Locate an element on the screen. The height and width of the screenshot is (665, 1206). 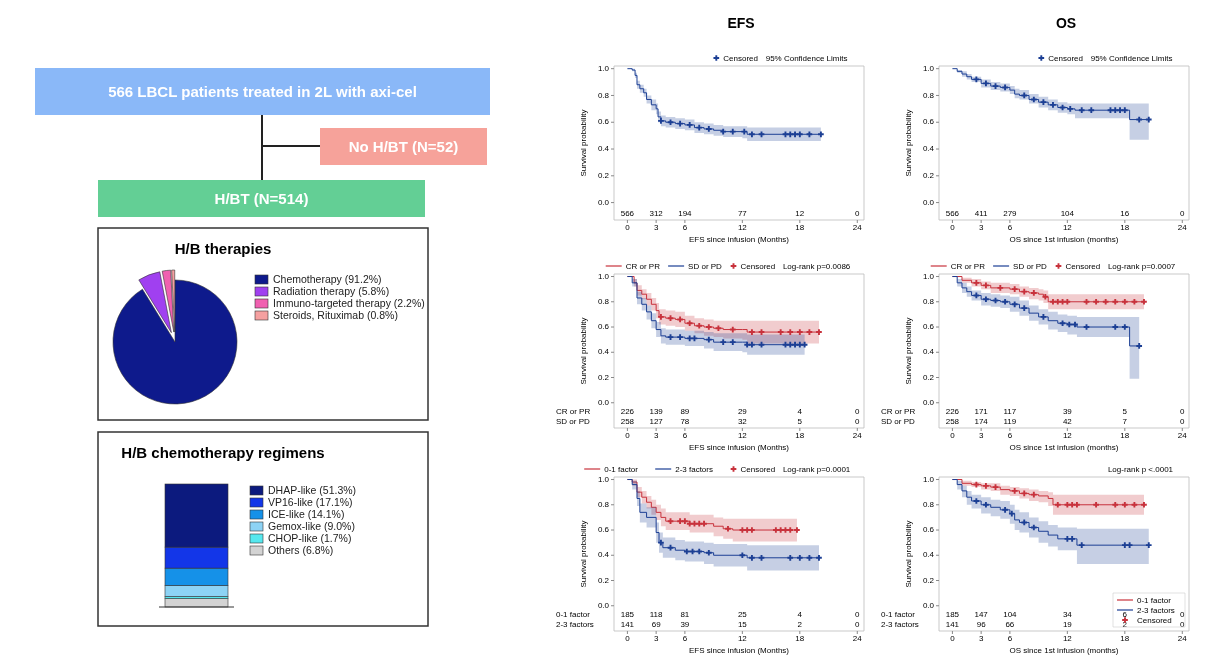
annotation: 139 is located at coordinates (656, 411).